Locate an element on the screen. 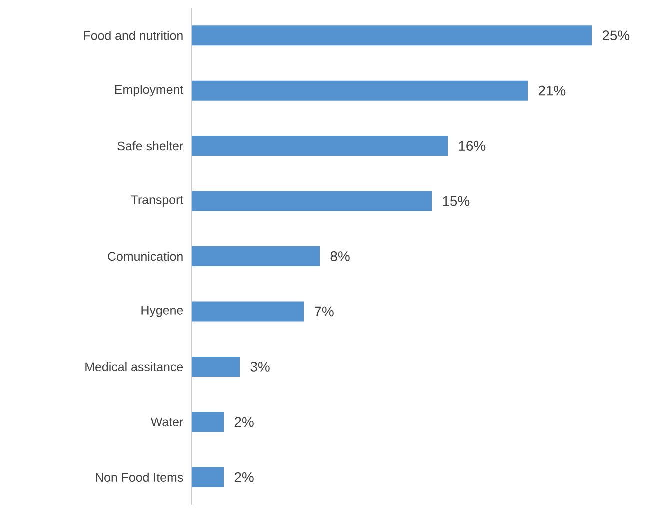  data-label: 15% is located at coordinates (456, 201).